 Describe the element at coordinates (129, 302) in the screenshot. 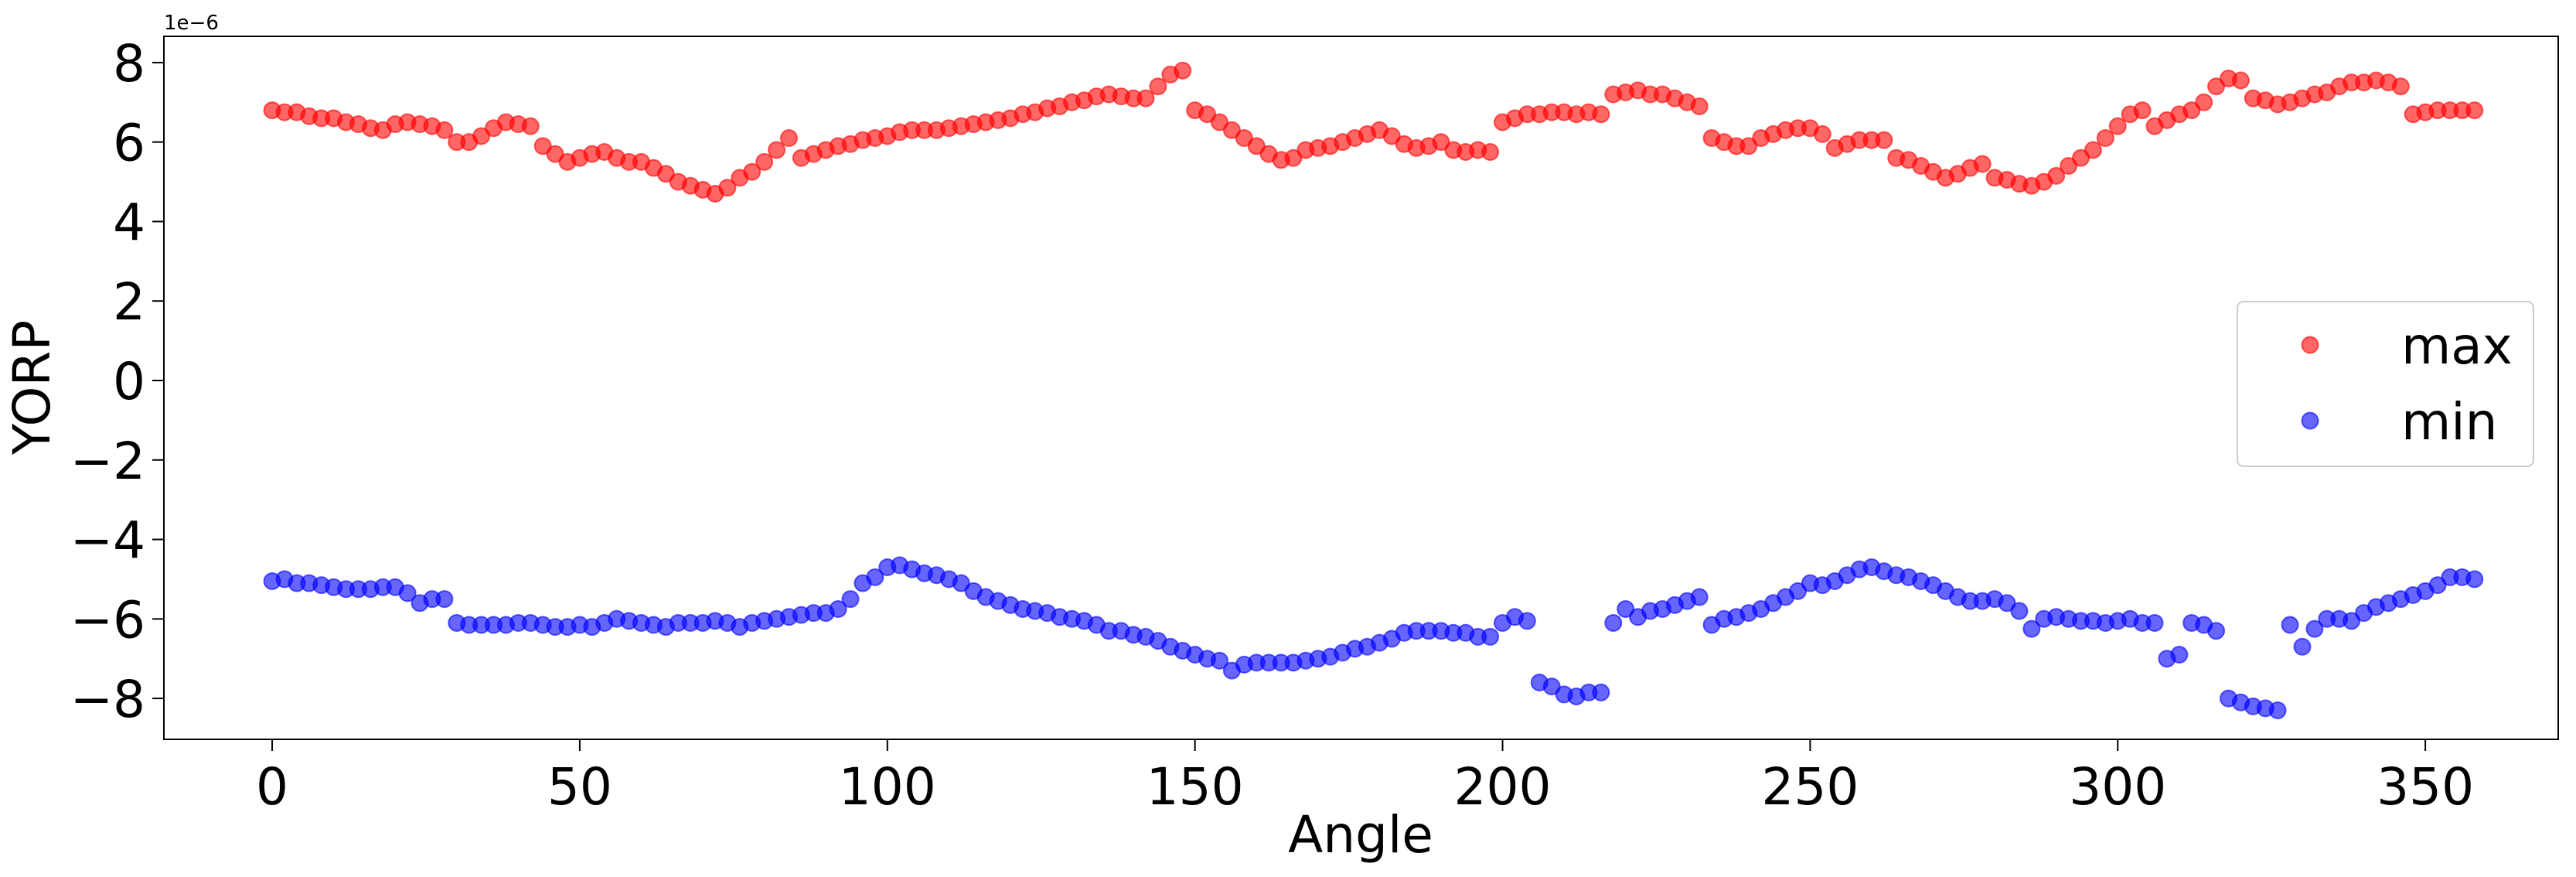

I see `y-tick-label: 2` at that location.